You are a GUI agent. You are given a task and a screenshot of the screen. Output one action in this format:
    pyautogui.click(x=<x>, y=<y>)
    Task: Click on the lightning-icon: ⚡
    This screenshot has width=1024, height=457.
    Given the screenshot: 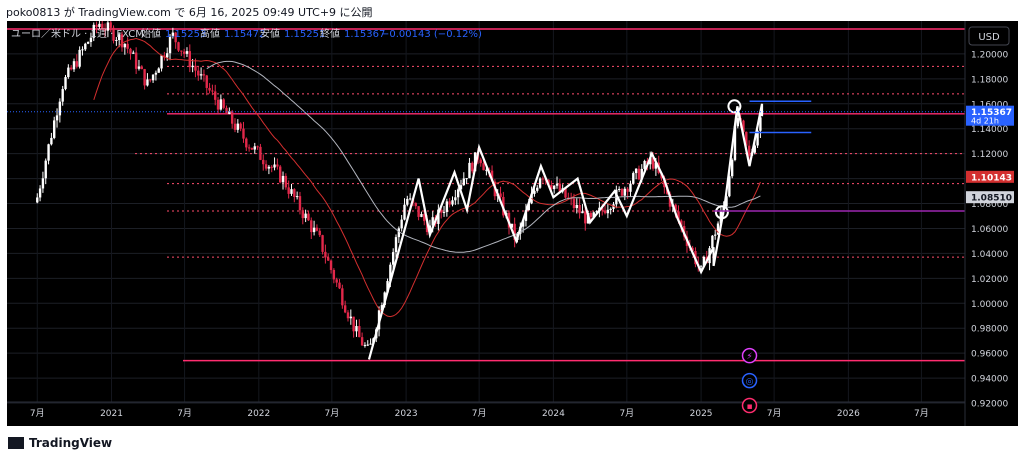 What is the action you would take?
    pyautogui.click(x=749, y=355)
    